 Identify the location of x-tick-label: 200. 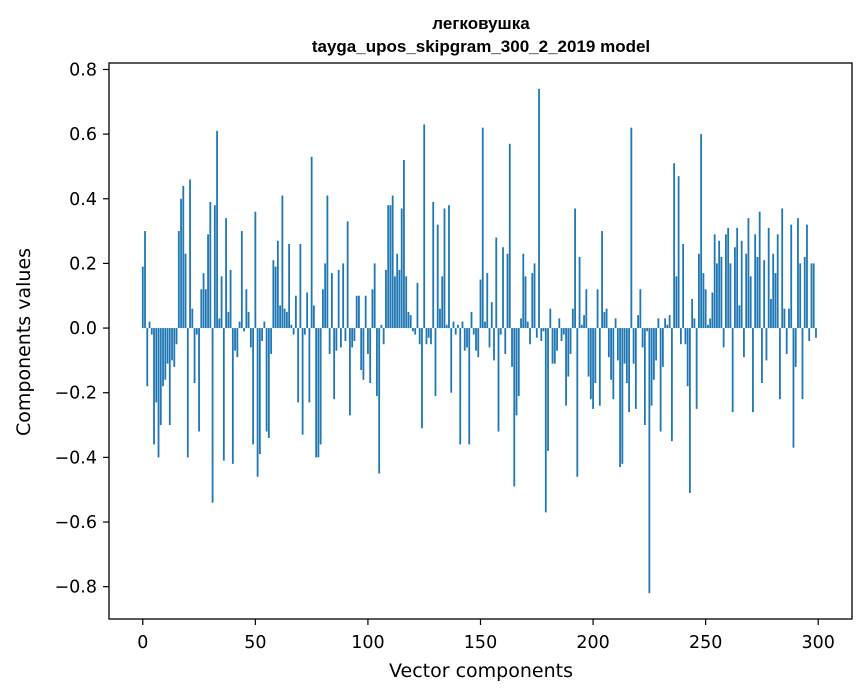
(592, 643).